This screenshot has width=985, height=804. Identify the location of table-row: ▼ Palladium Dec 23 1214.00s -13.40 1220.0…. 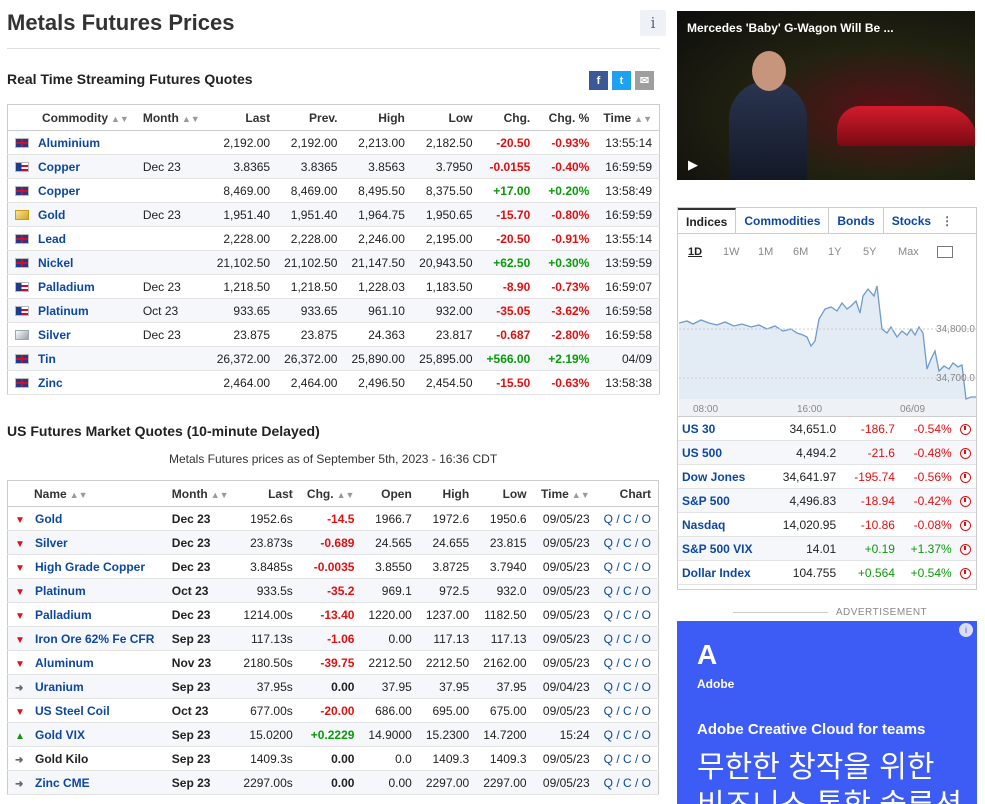
(333, 614).